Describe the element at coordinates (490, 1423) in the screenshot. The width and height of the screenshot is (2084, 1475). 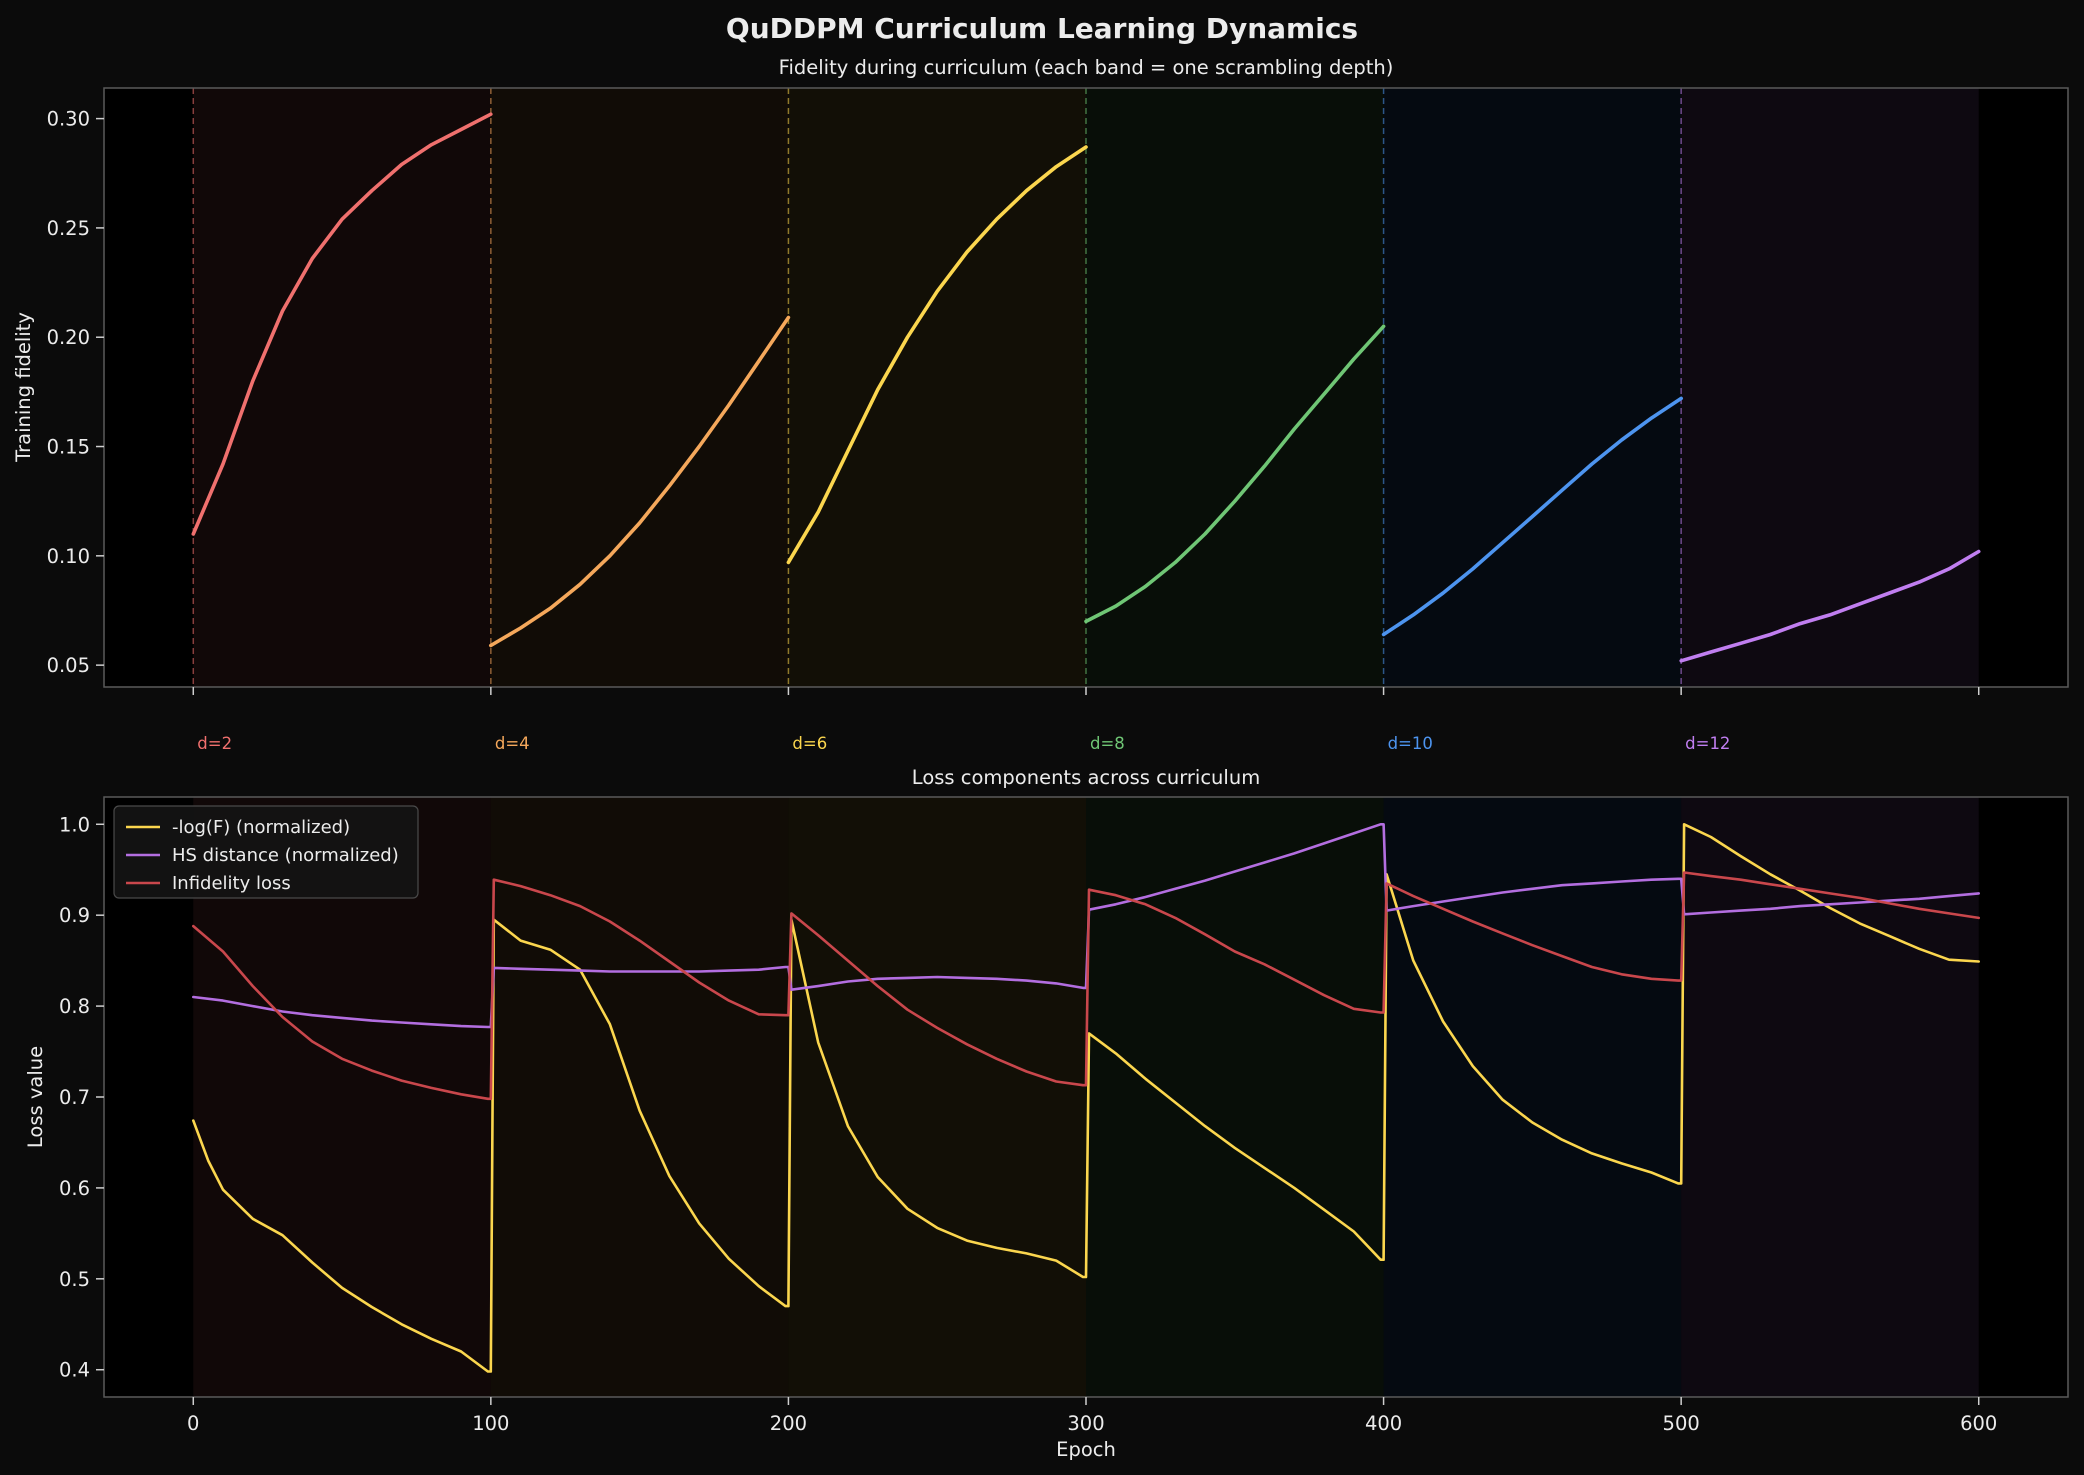
I see `x-tick-label: 100` at that location.